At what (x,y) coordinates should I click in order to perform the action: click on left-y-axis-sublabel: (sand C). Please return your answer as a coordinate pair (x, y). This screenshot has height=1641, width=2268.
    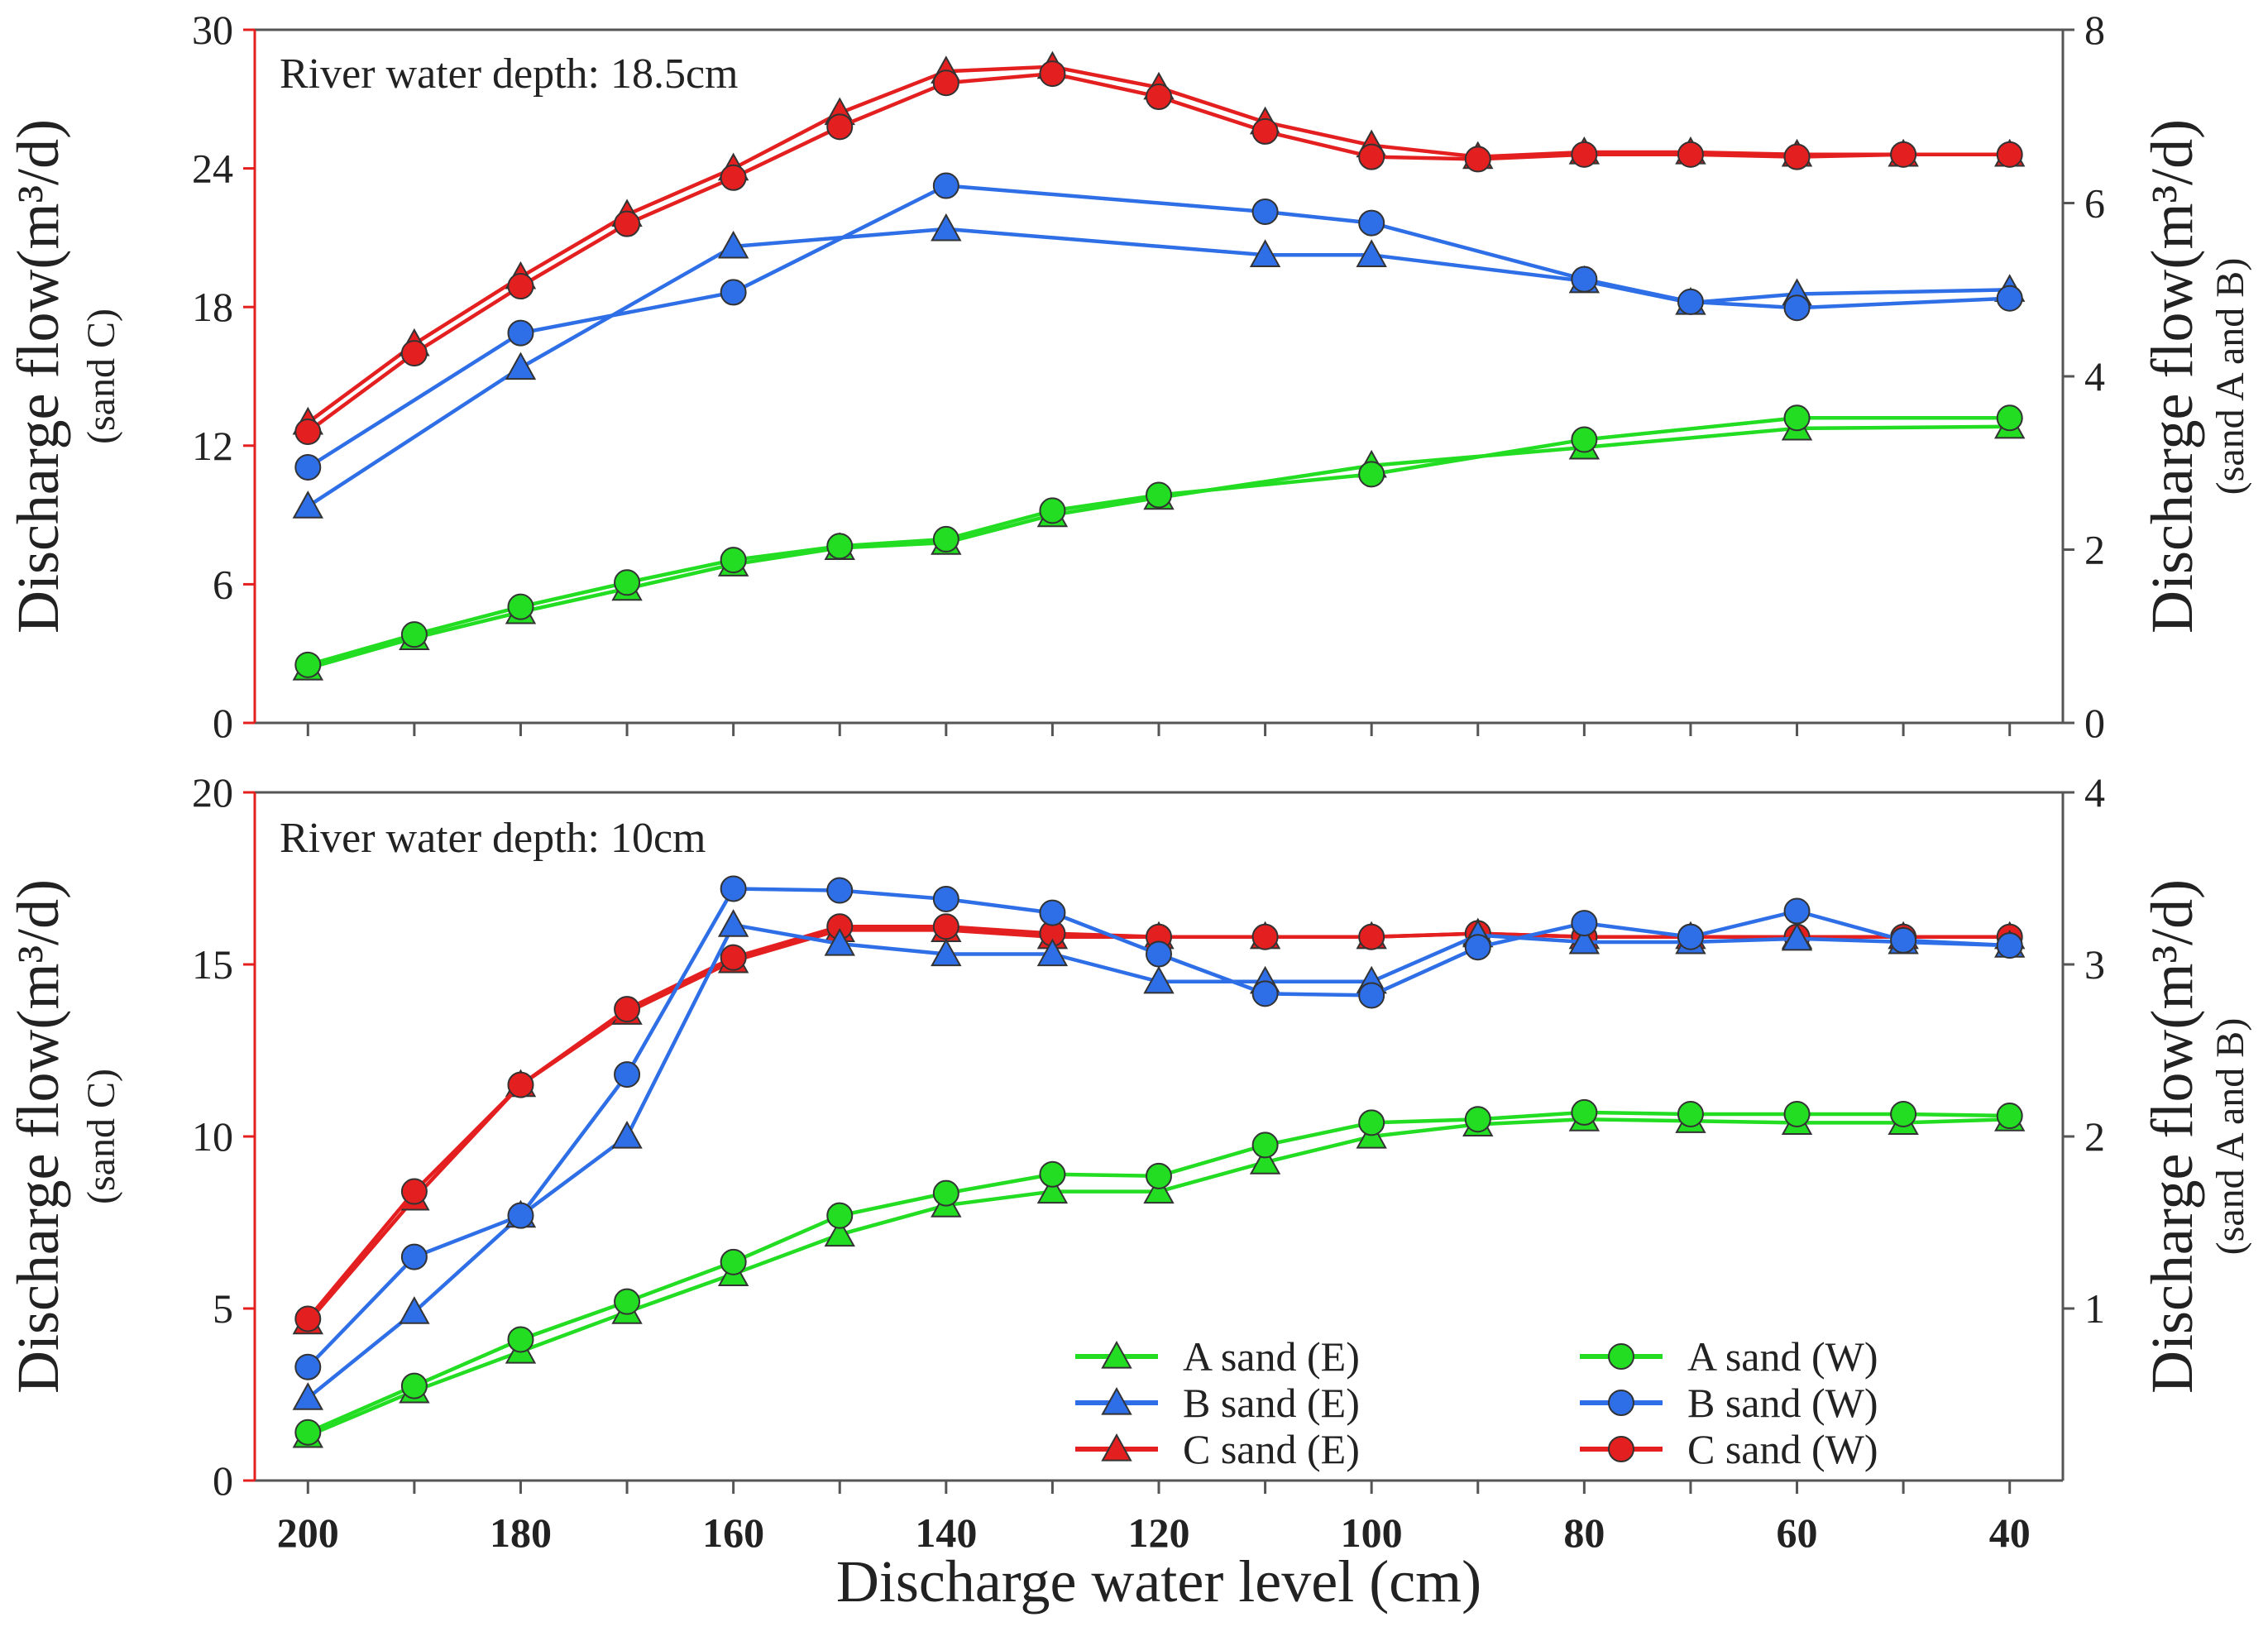
    Looking at the image, I should click on (101, 377).